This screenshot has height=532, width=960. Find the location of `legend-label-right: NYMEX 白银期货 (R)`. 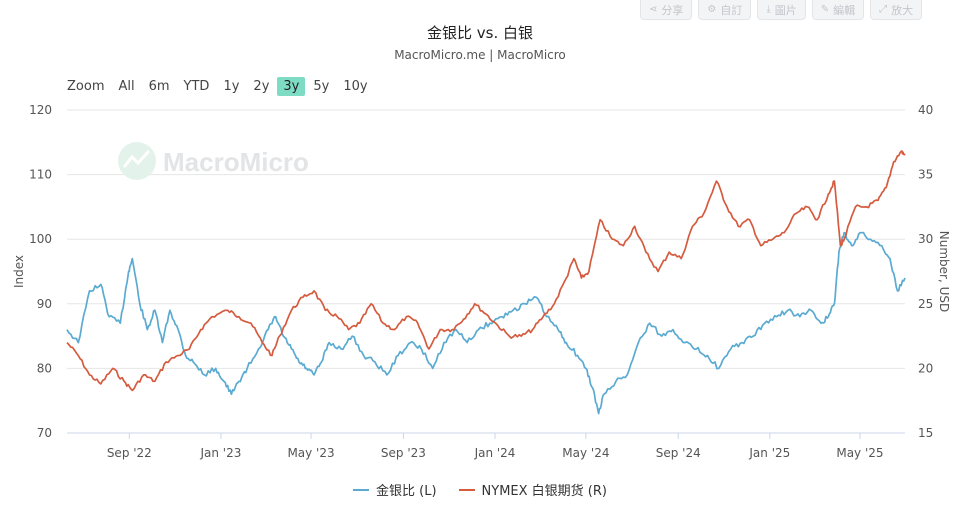

legend-label-right: NYMEX 白银期货 (R) is located at coordinates (544, 491).